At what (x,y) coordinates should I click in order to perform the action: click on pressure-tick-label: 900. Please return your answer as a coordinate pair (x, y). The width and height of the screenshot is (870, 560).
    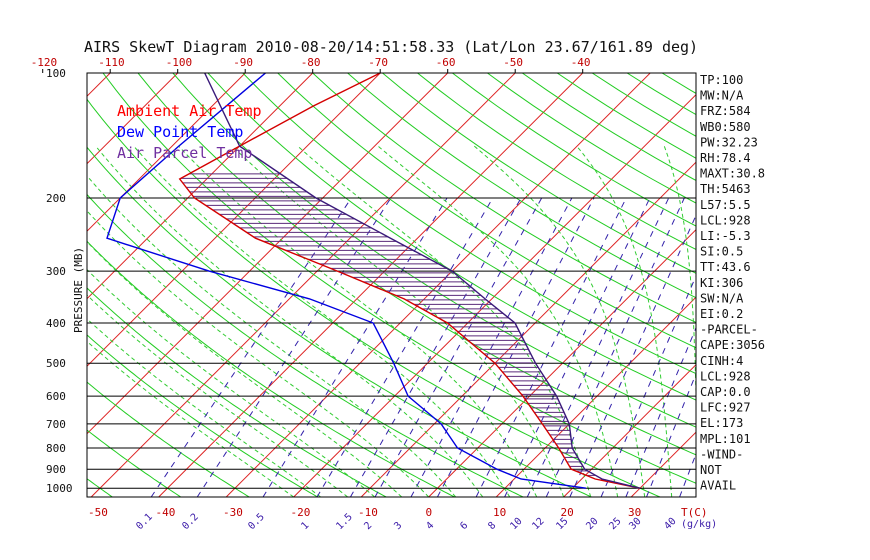
    Looking at the image, I should click on (56, 469).